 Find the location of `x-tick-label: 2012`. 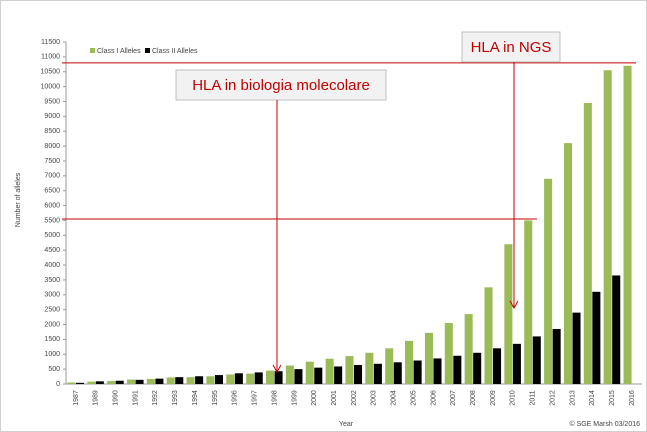

x-tick-label: 2012 is located at coordinates (552, 398).